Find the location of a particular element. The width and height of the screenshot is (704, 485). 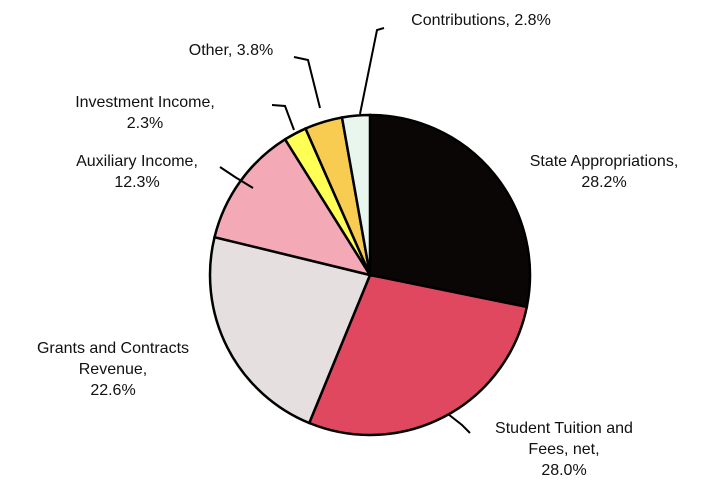

slice-label-line: 2.3% is located at coordinates (145, 123).